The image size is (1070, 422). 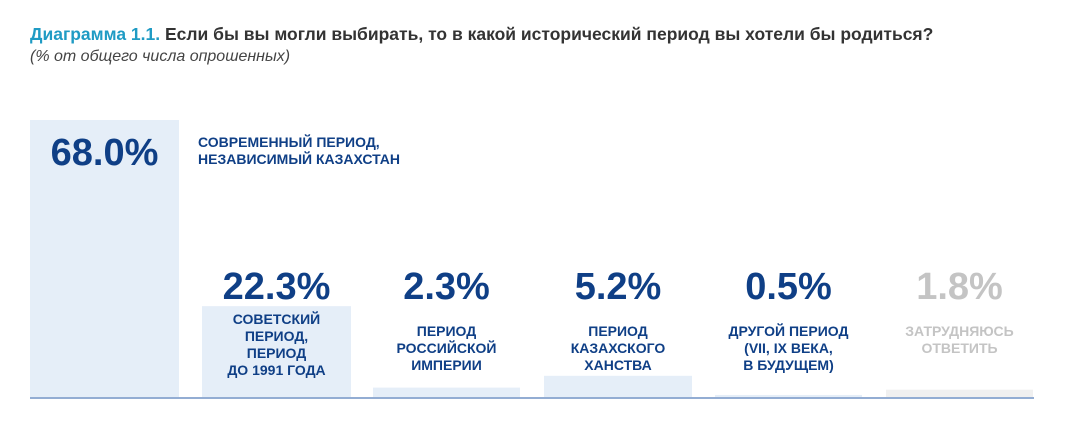 I want to click on category-label-3-line-3: ИМПЕРИИ, so click(x=446, y=365).